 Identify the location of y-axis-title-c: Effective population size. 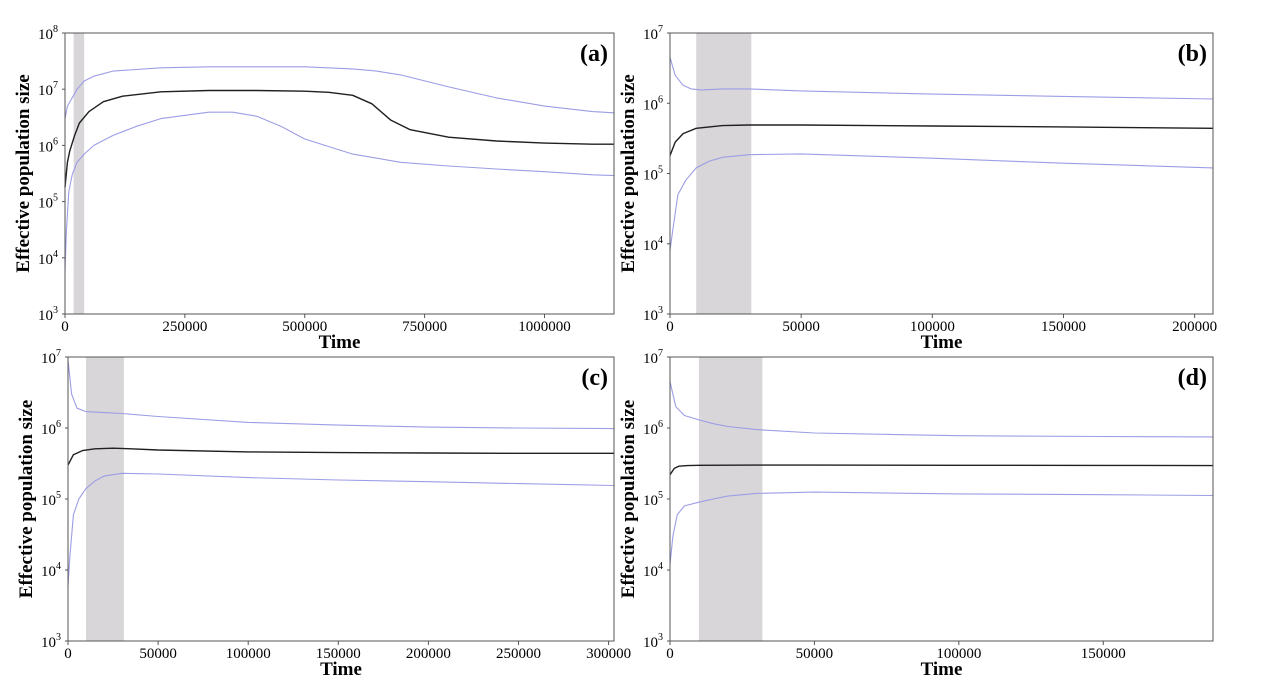
(26, 499).